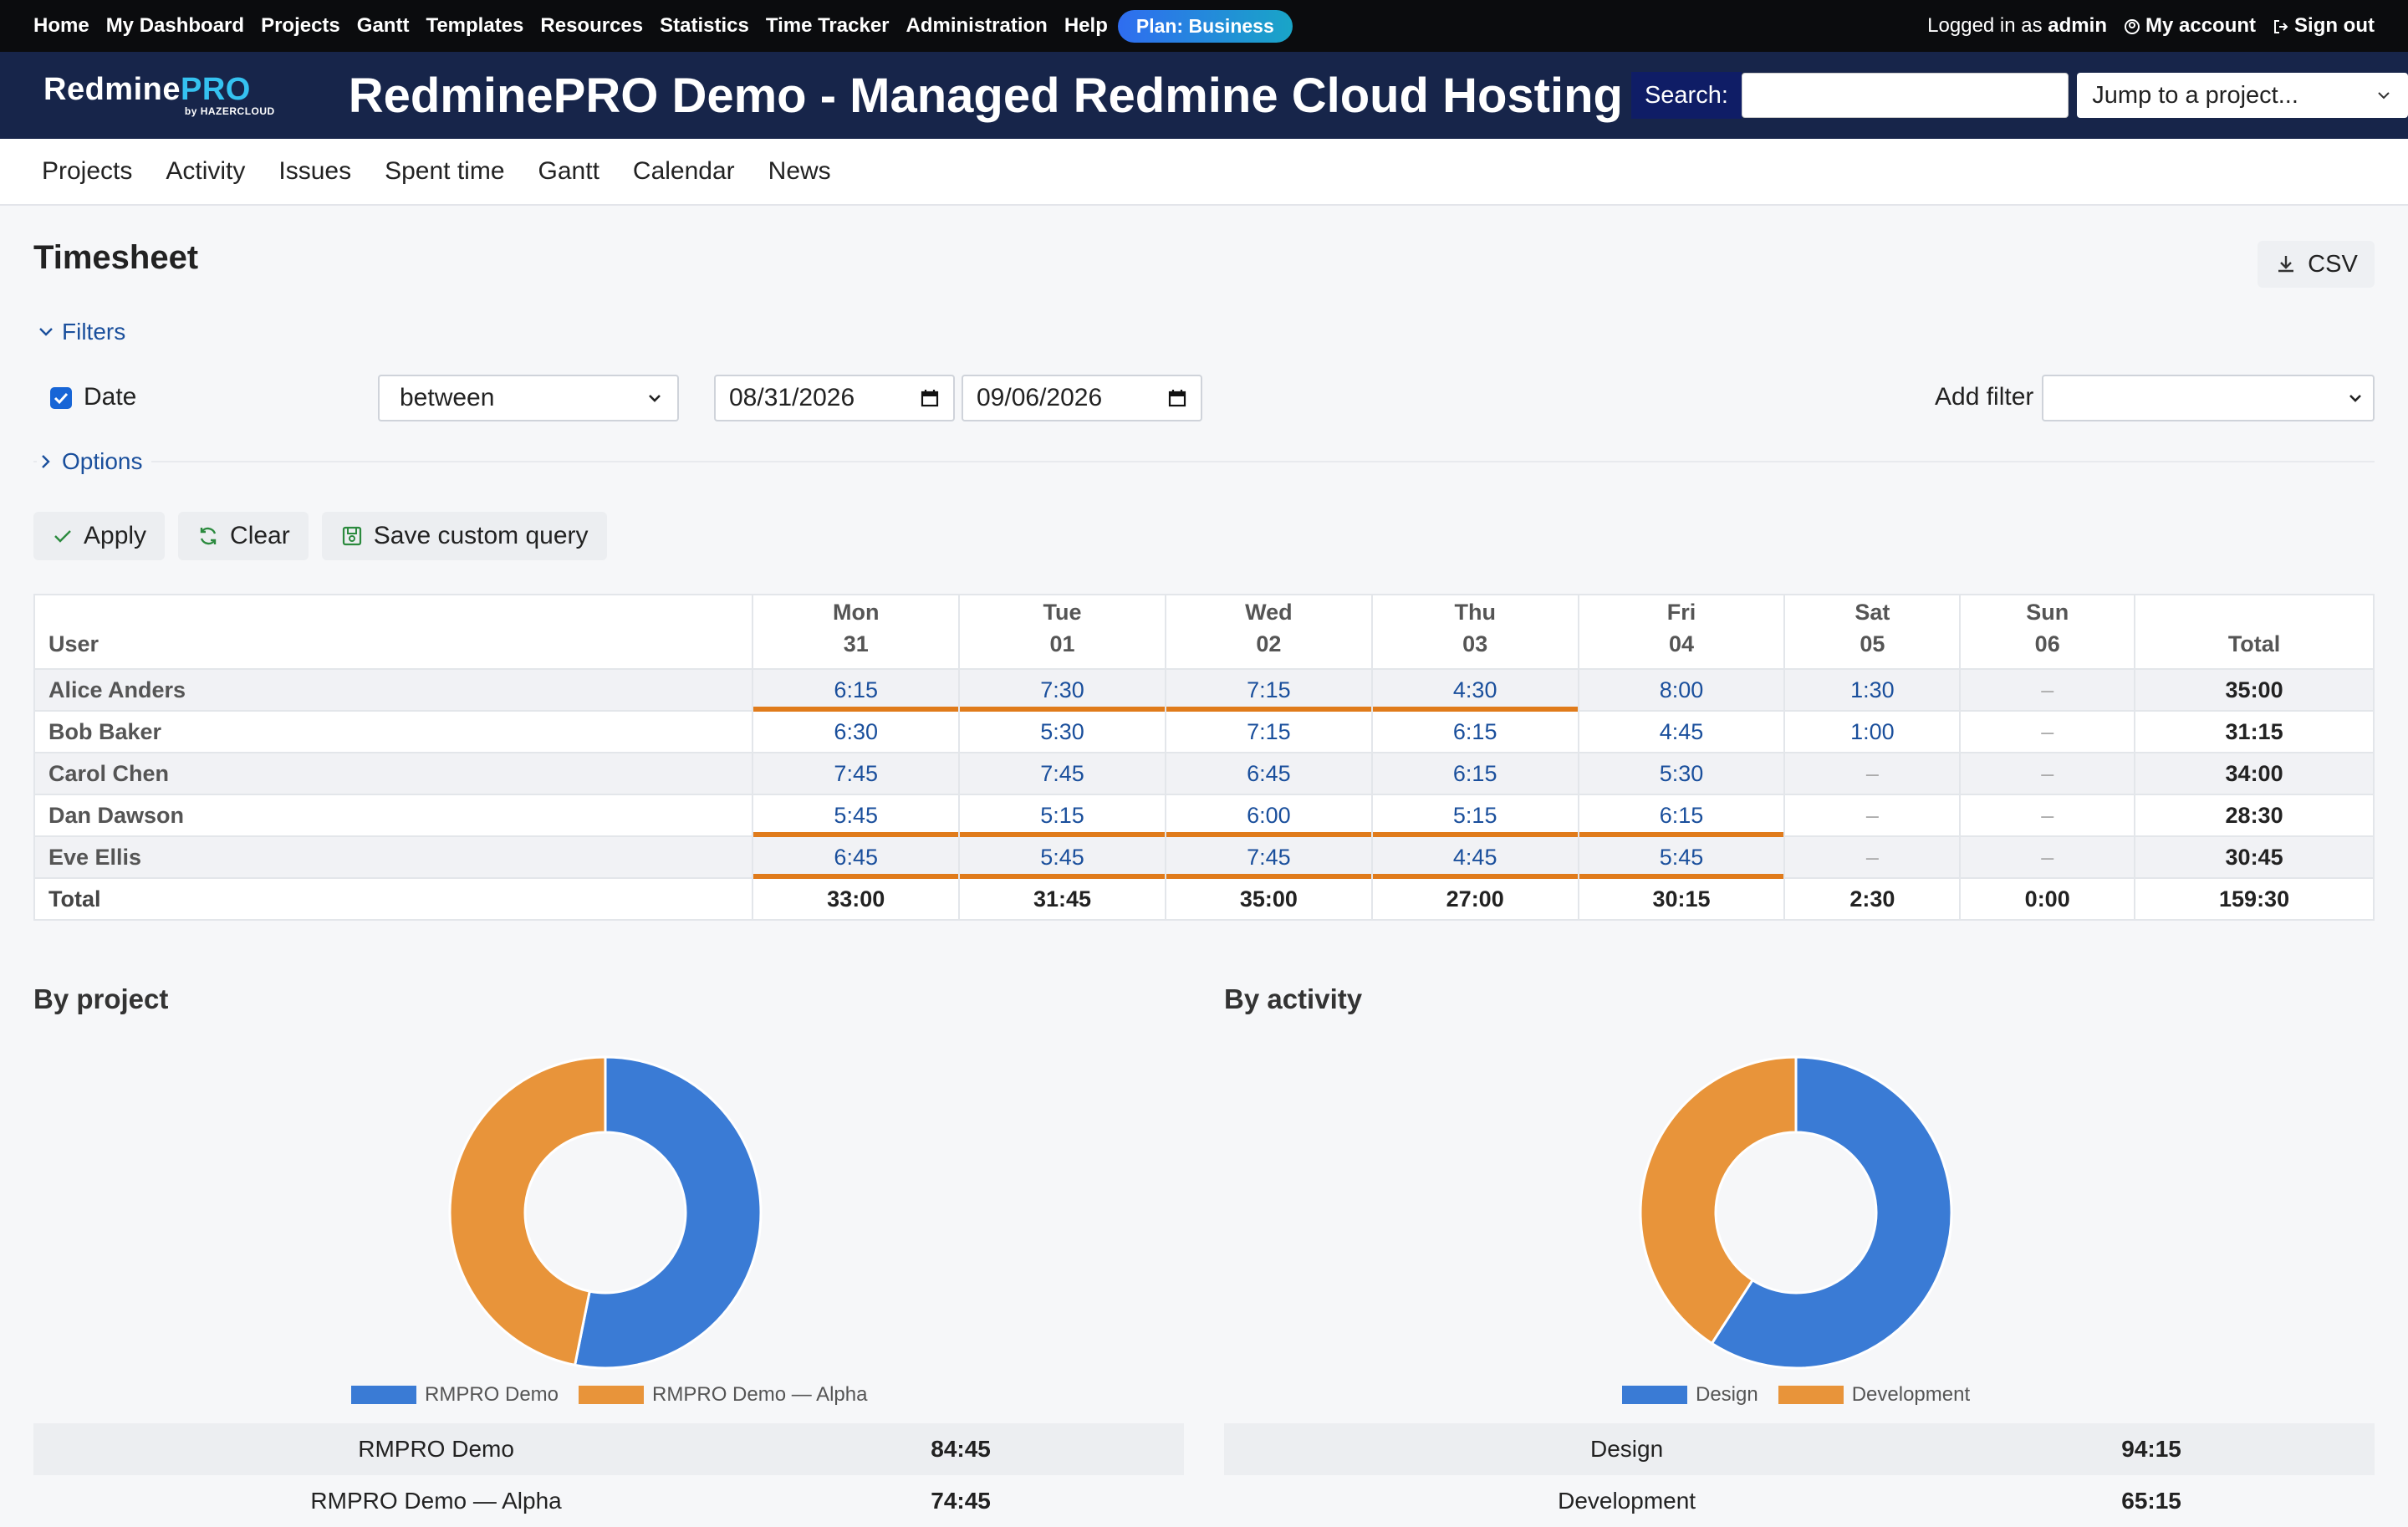 The image size is (2408, 1527). What do you see at coordinates (455, 1395) in the screenshot?
I see `legend-item: RMPRO Demo` at bounding box center [455, 1395].